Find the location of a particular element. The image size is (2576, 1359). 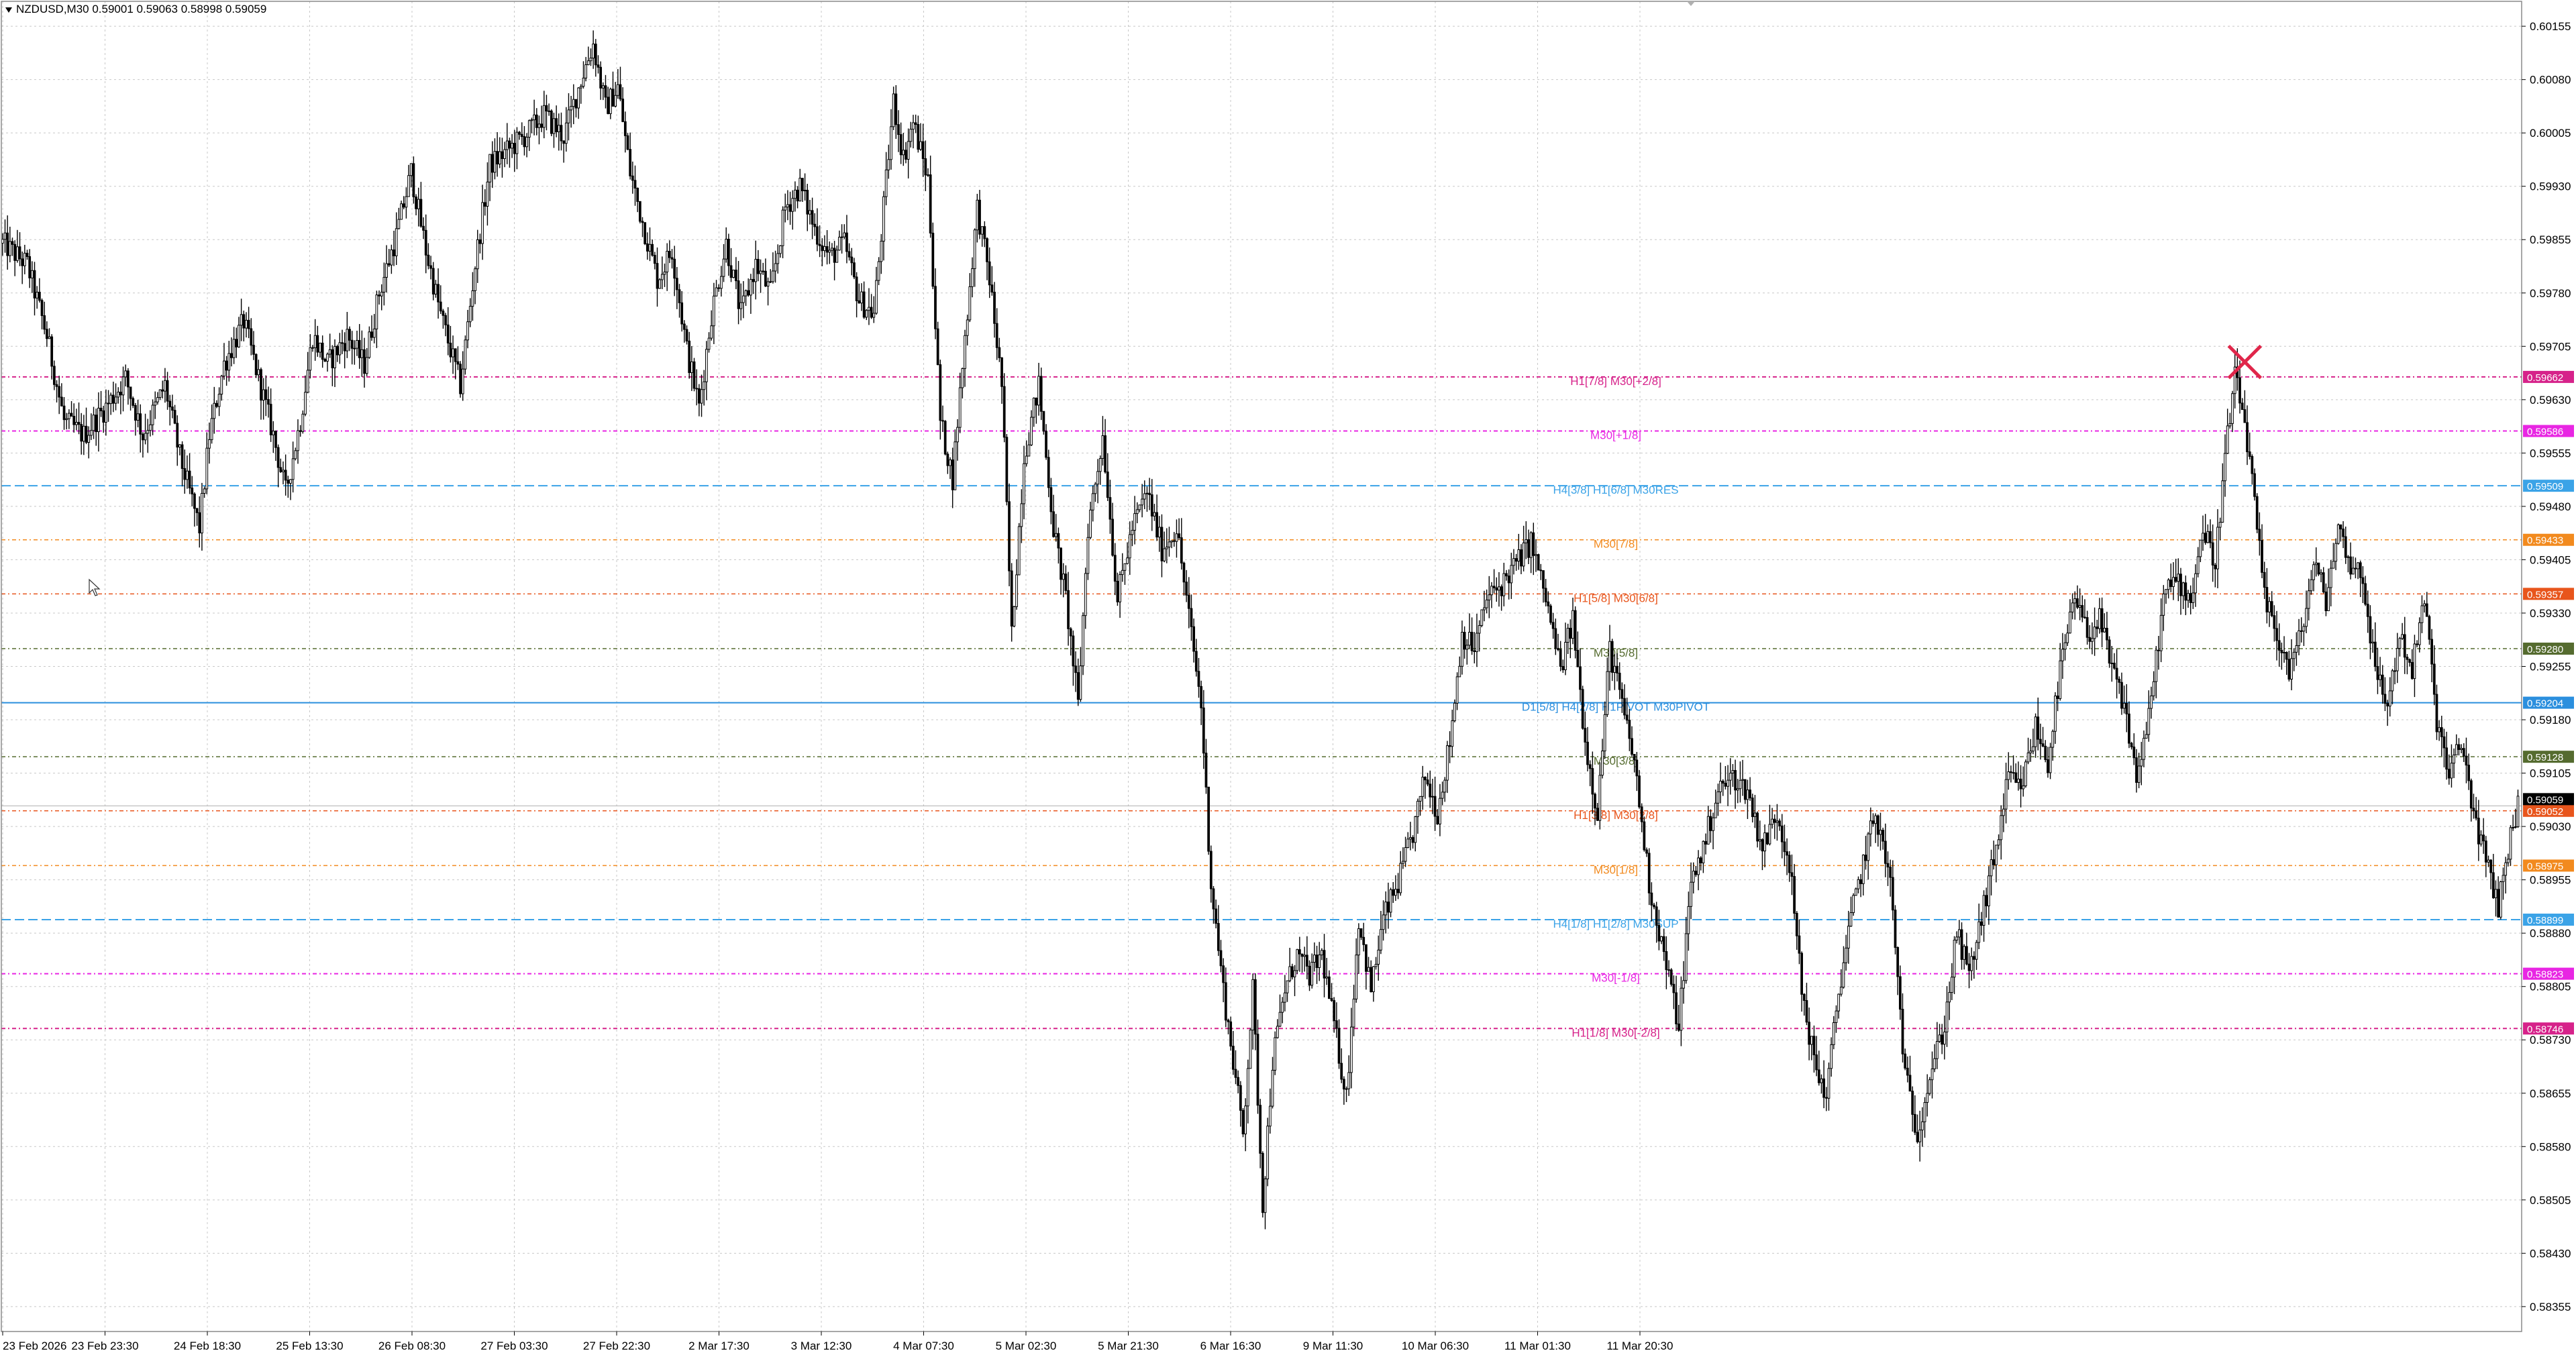

dropdown-triangle-icon is located at coordinates (8, 10).